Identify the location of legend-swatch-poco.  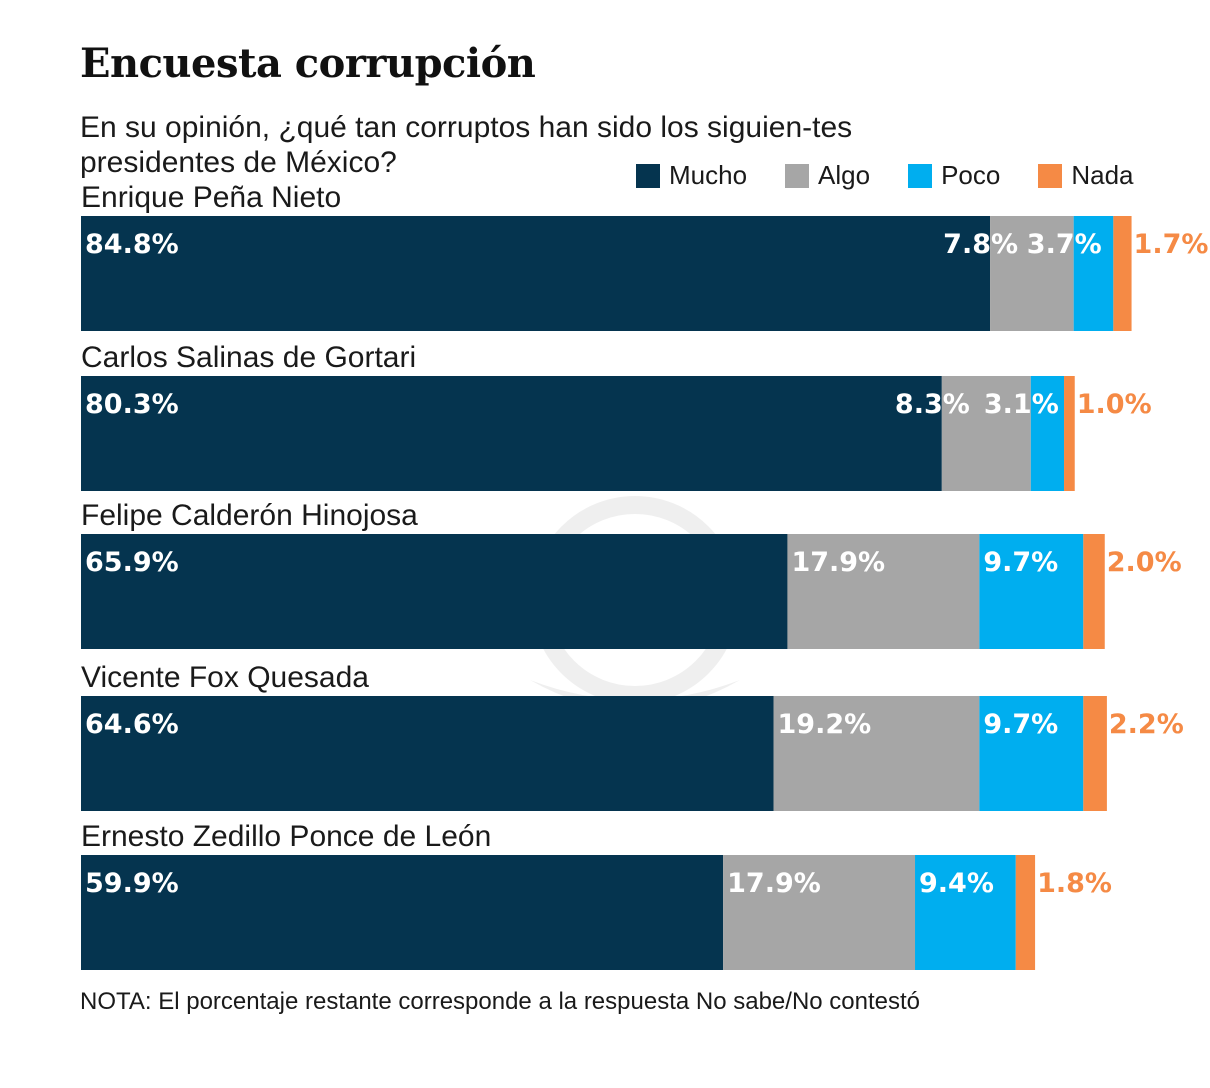
(920, 175).